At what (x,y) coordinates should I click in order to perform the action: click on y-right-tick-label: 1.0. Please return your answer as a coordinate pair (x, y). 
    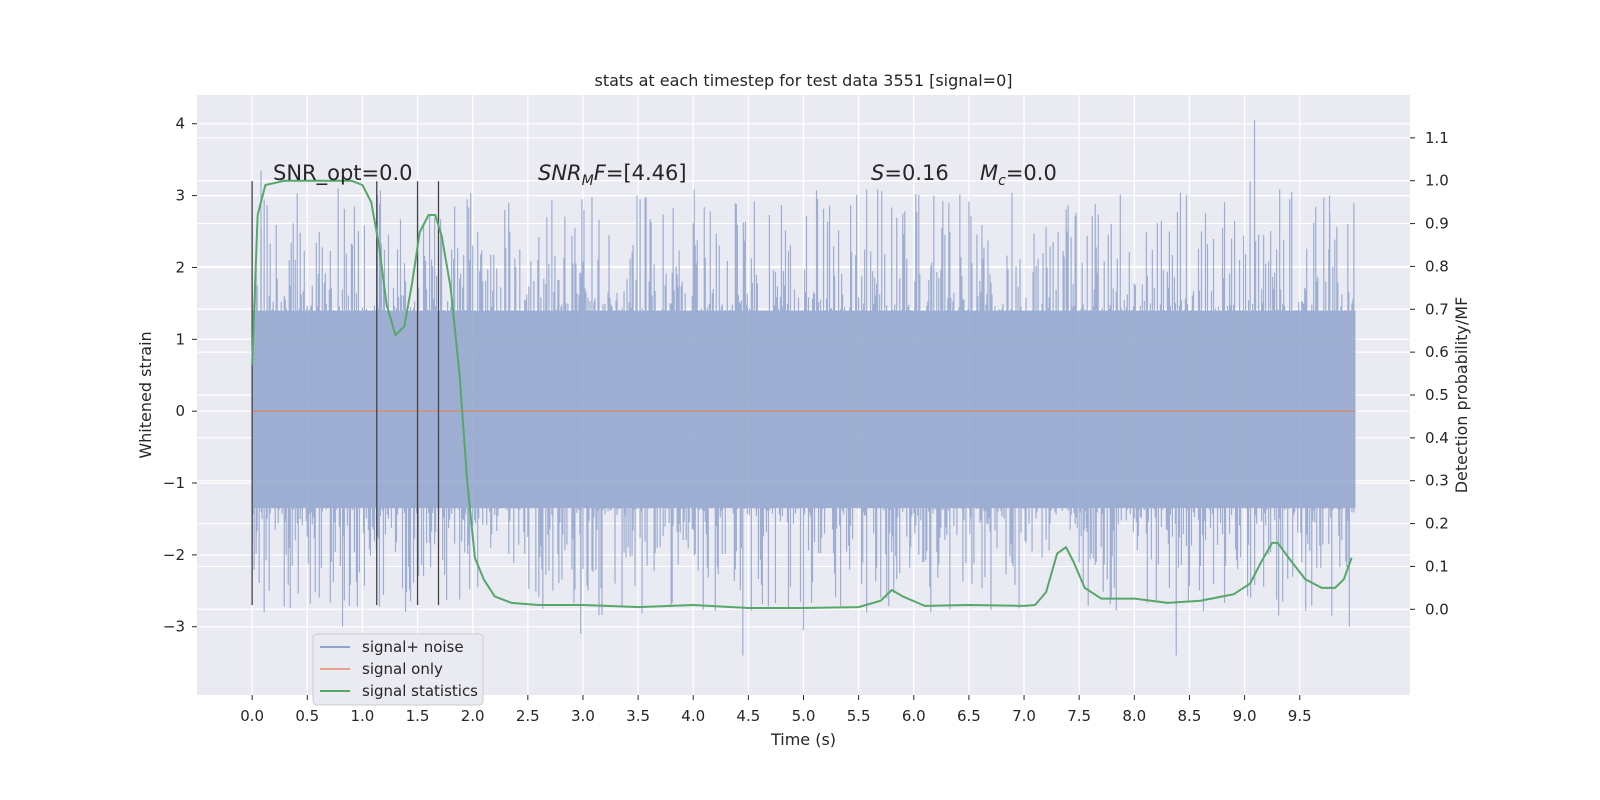
    Looking at the image, I should click on (1437, 181).